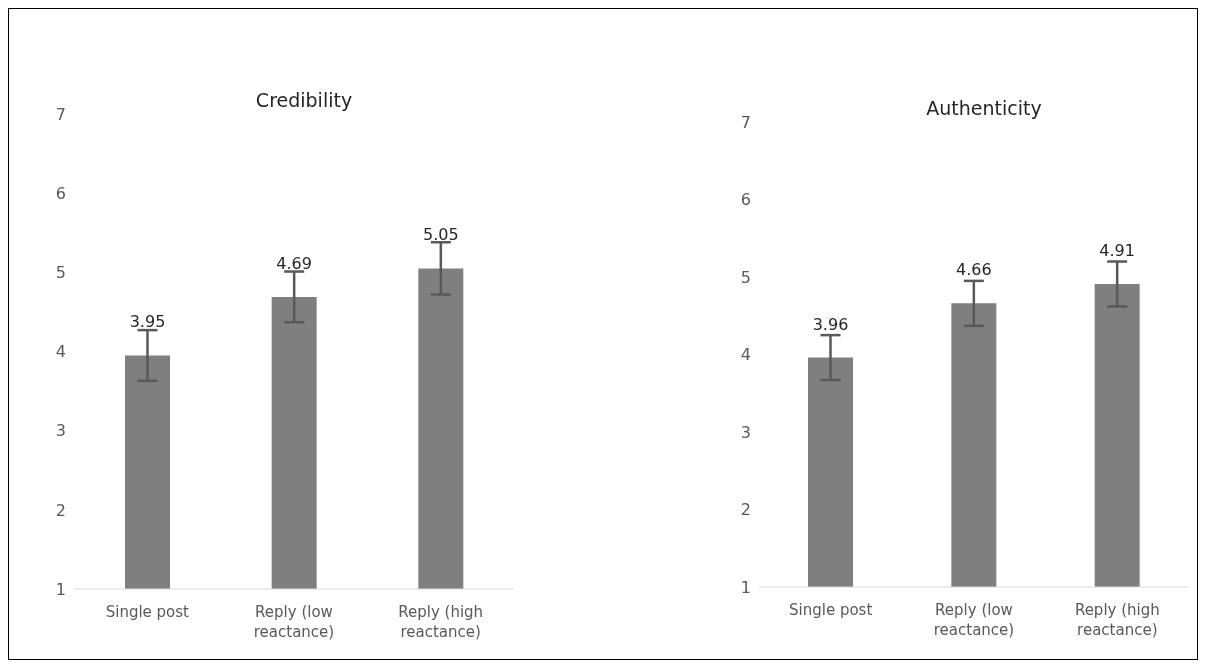  Describe the element at coordinates (147, 322) in the screenshot. I see `data-label: 3.95` at that location.